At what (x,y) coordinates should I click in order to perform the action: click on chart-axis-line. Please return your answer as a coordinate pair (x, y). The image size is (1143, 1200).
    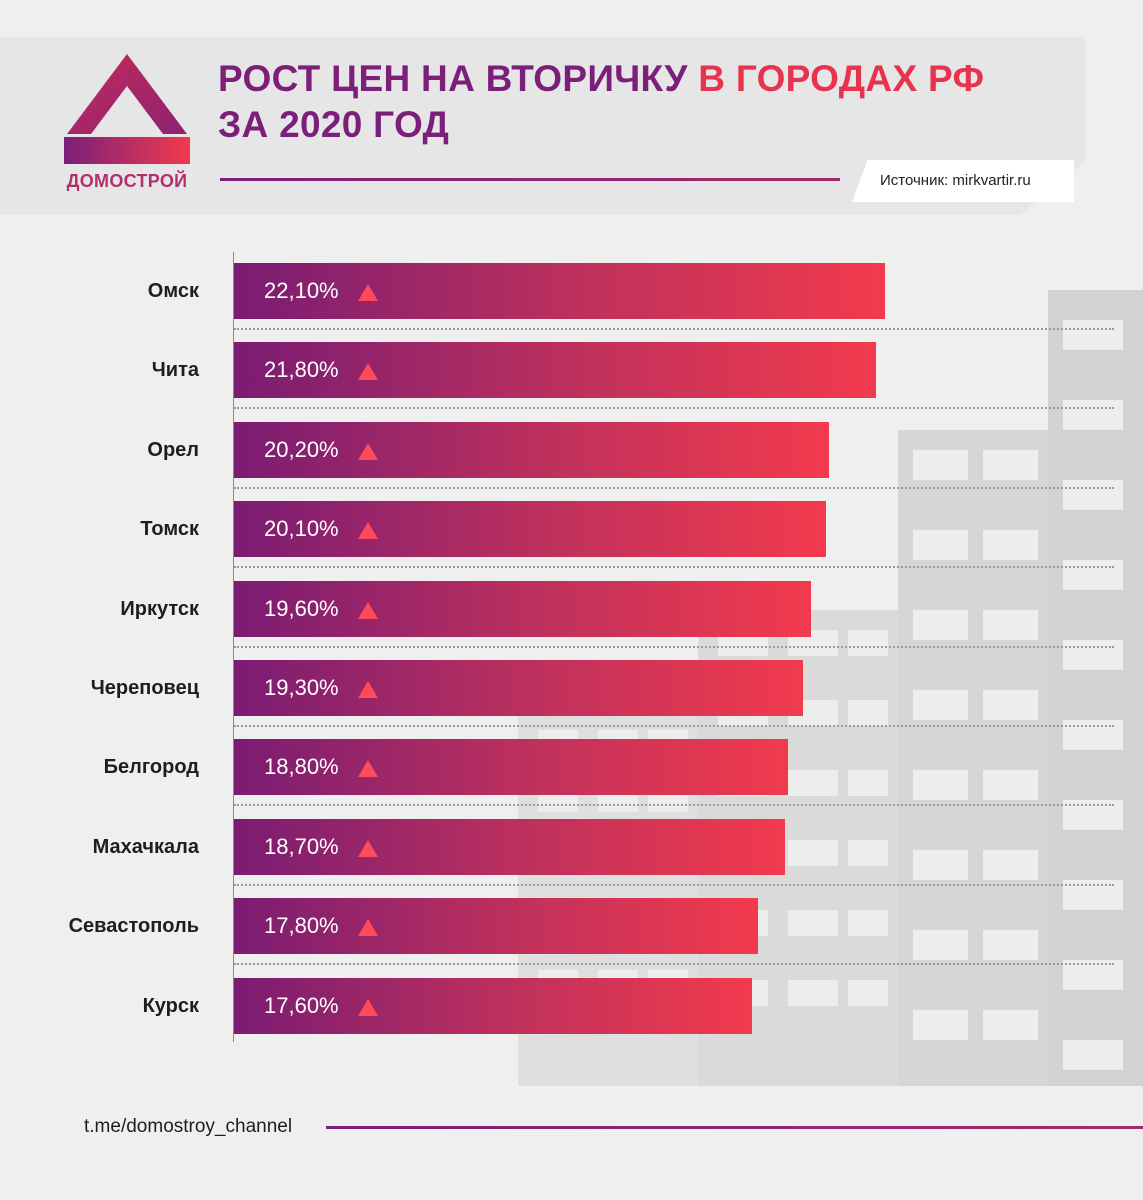
    Looking at the image, I should click on (233, 647).